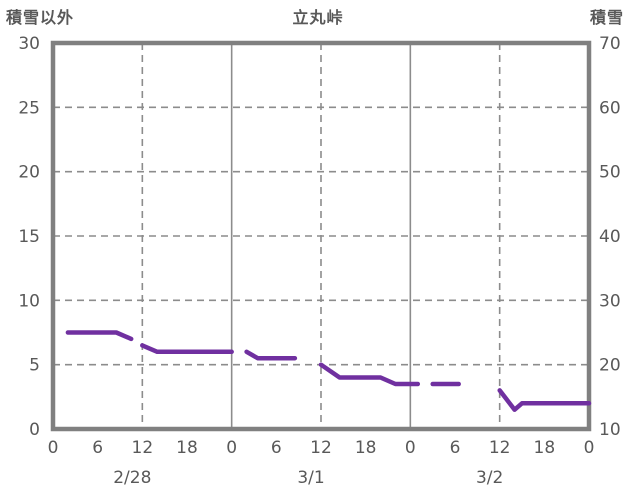  Describe the element at coordinates (610, 108) in the screenshot. I see `right-axis-tick-label: 60` at that location.